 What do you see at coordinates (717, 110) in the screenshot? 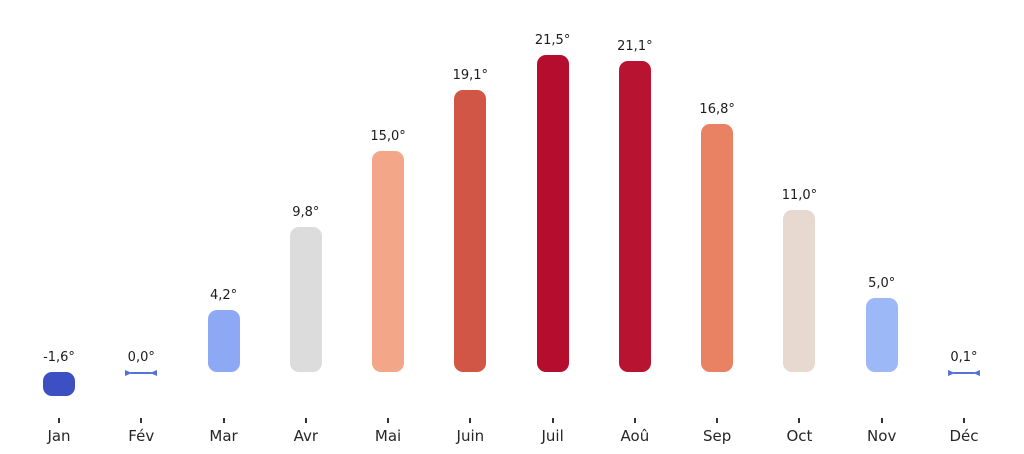
I see `bar-value-label: 16,8°` at bounding box center [717, 110].